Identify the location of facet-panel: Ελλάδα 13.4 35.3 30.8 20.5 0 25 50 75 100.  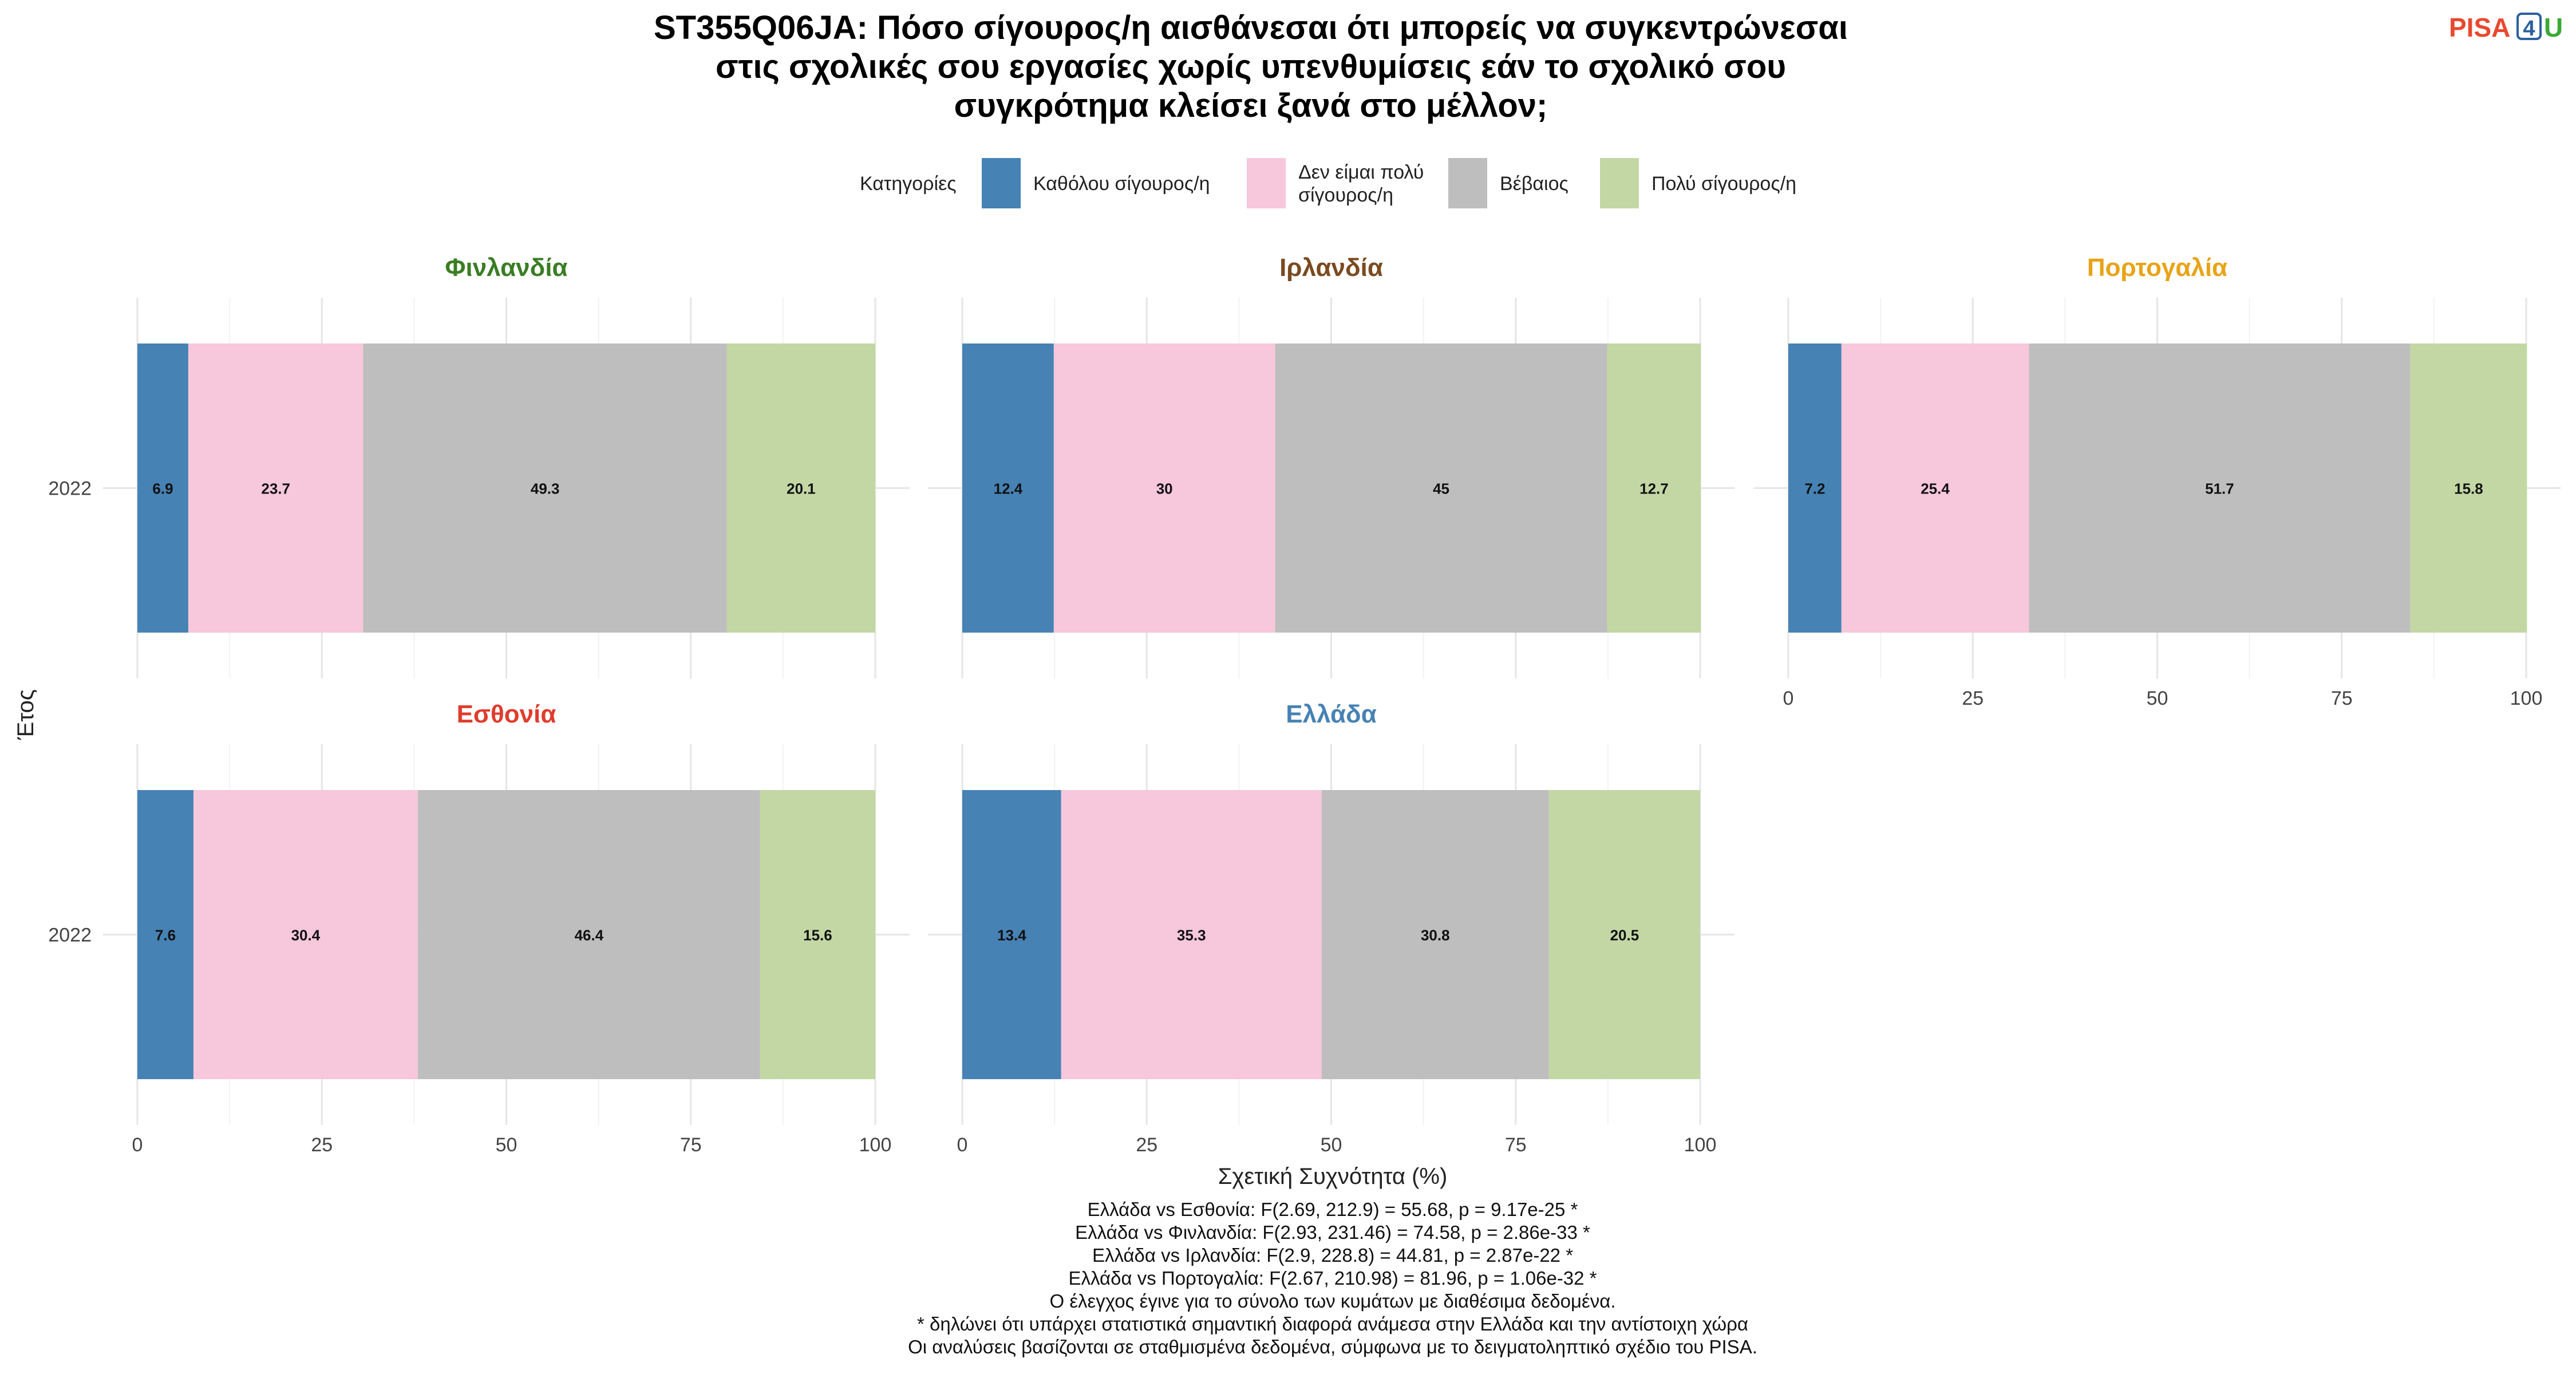
(1331, 928).